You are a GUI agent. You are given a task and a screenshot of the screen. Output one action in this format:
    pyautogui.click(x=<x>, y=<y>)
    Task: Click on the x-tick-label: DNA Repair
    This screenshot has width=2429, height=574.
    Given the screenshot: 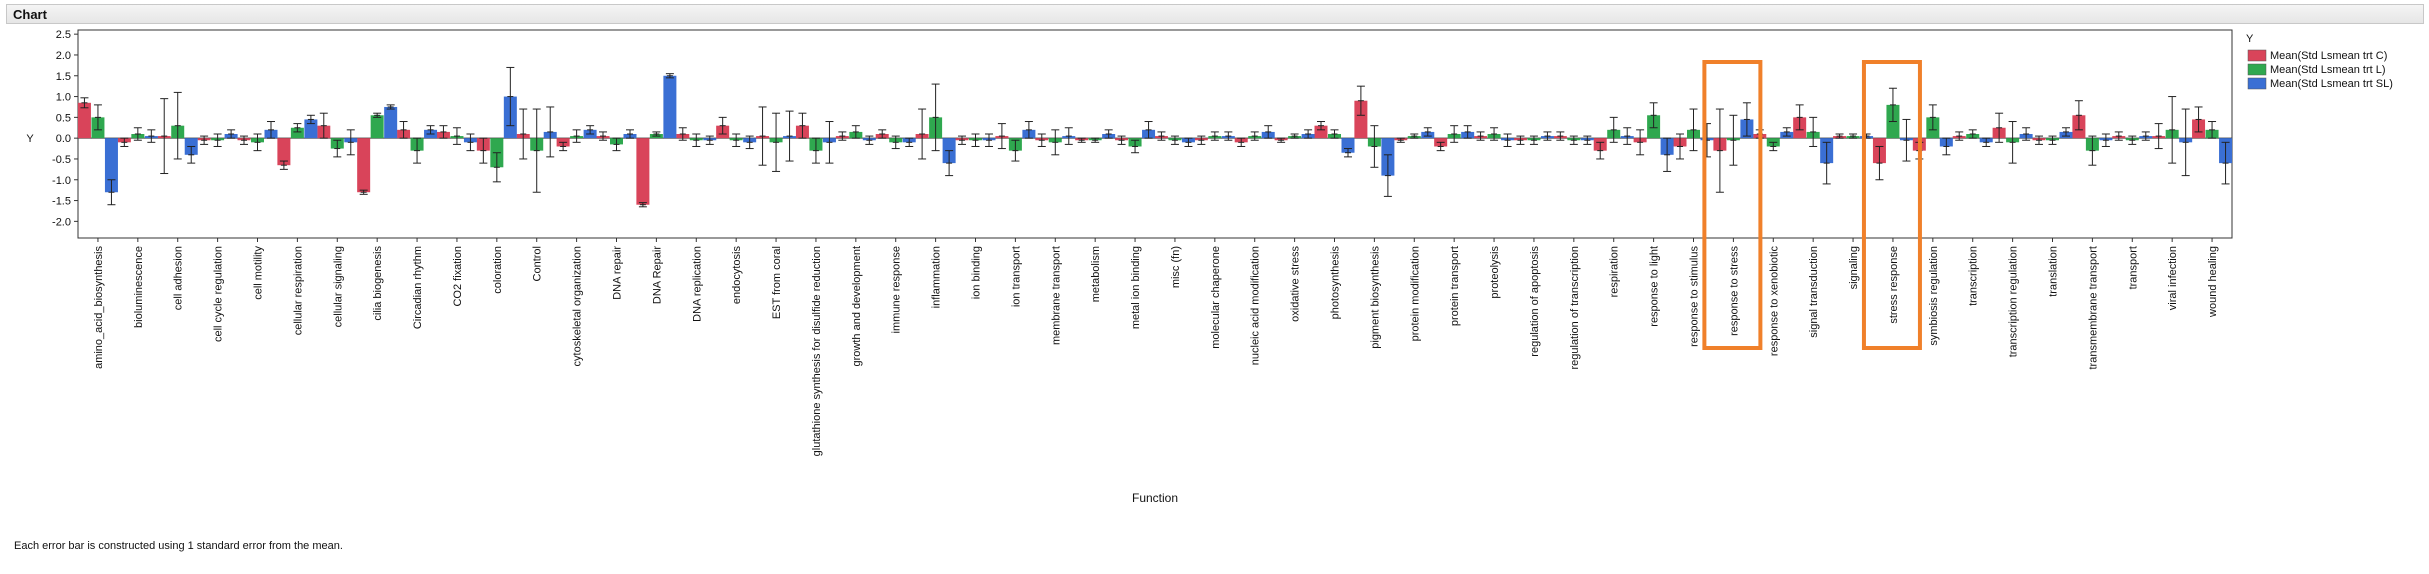 What is the action you would take?
    pyautogui.click(x=657, y=275)
    